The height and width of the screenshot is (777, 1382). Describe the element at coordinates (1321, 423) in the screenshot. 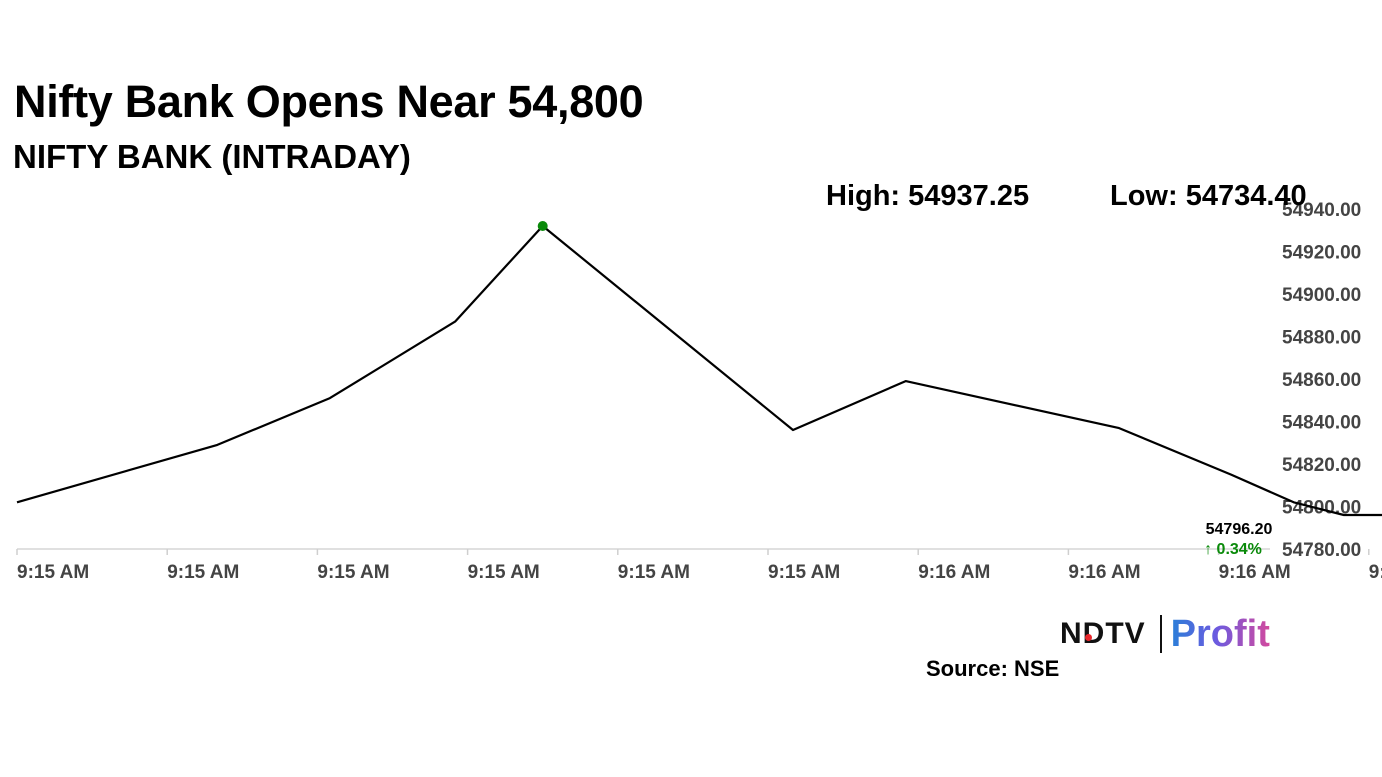

I see `y-tick-label: 54840.00` at that location.